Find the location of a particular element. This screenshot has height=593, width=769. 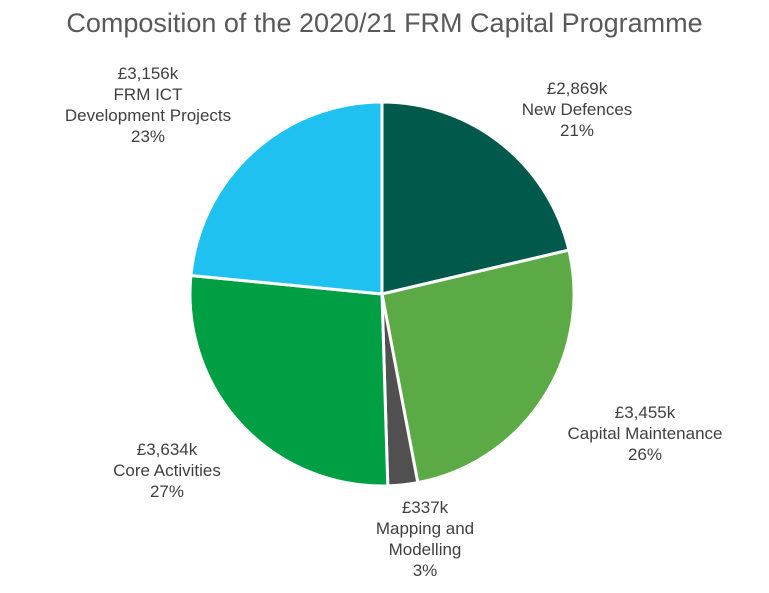

slice-name: New Defences is located at coordinates (577, 109).